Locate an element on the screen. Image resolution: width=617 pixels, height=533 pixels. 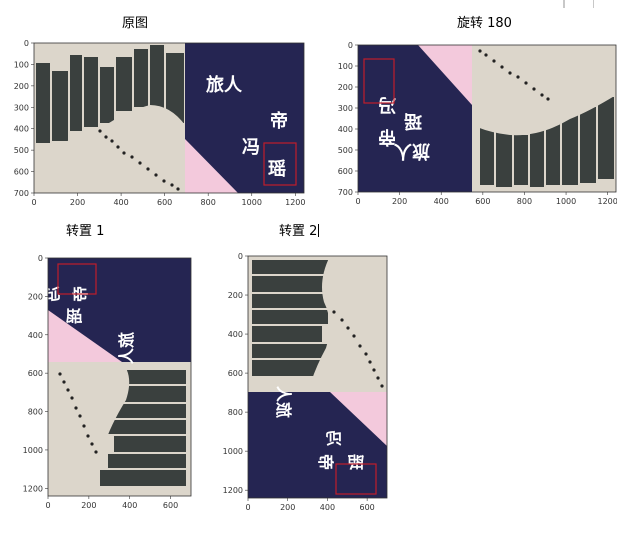
transpose1-image: 冯 帝 瑶 旅人 is located at coordinates (119, 377).